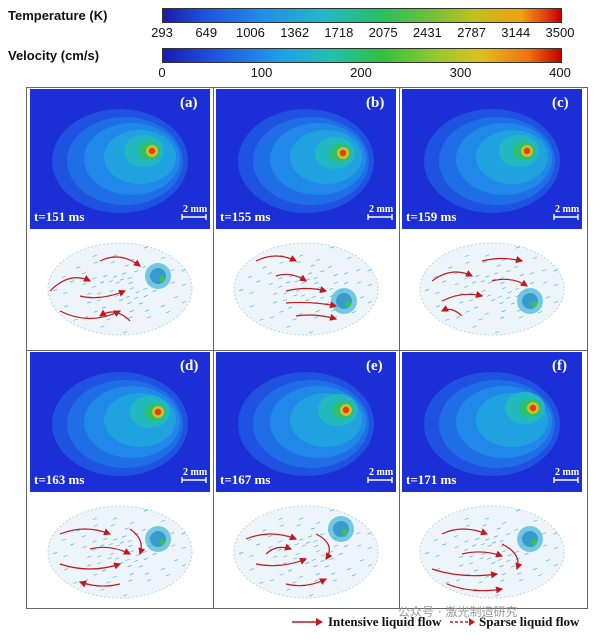 The height and width of the screenshot is (639, 612). What do you see at coordinates (307, 622) in the screenshot?
I see `solid-arrow-icon` at bounding box center [307, 622].